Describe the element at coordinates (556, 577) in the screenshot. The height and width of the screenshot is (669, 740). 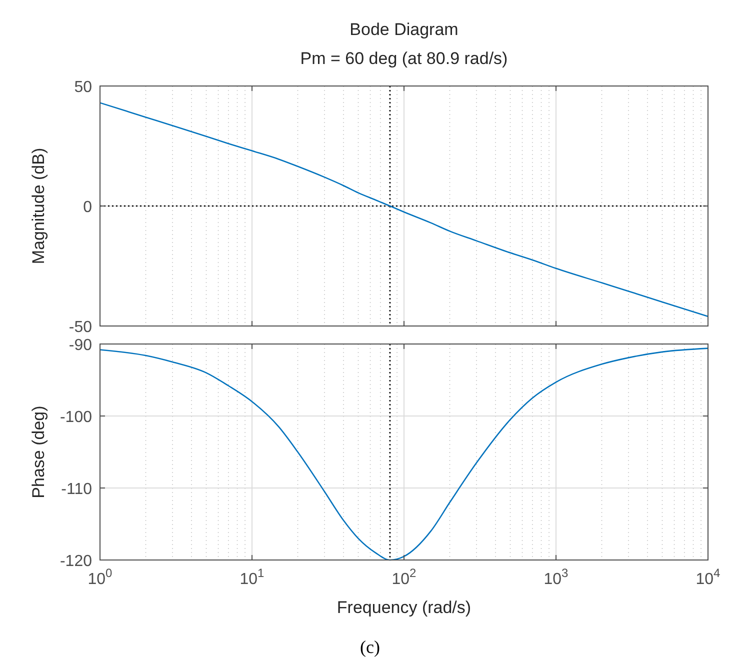
I see `x-tick-label: 10$^{3}$` at that location.